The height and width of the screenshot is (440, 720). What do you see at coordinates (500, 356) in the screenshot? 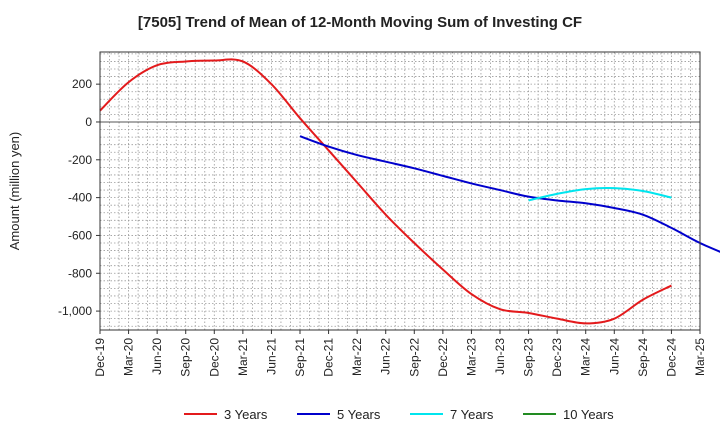
I see `x-tick-label: Jun-23` at bounding box center [500, 356].